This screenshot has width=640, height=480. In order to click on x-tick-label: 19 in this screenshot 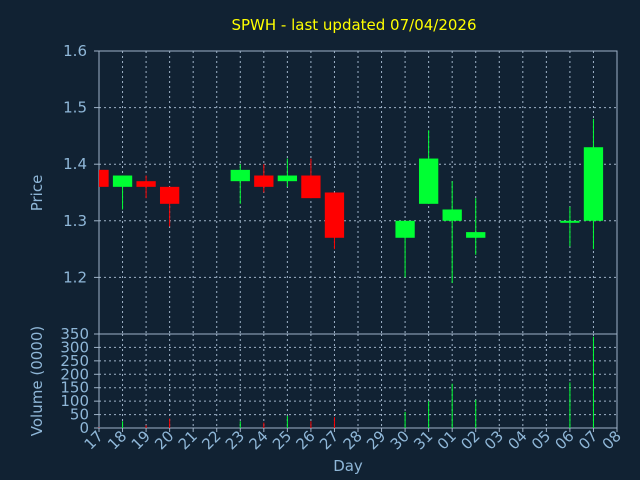, I will do `click(141, 440)`.